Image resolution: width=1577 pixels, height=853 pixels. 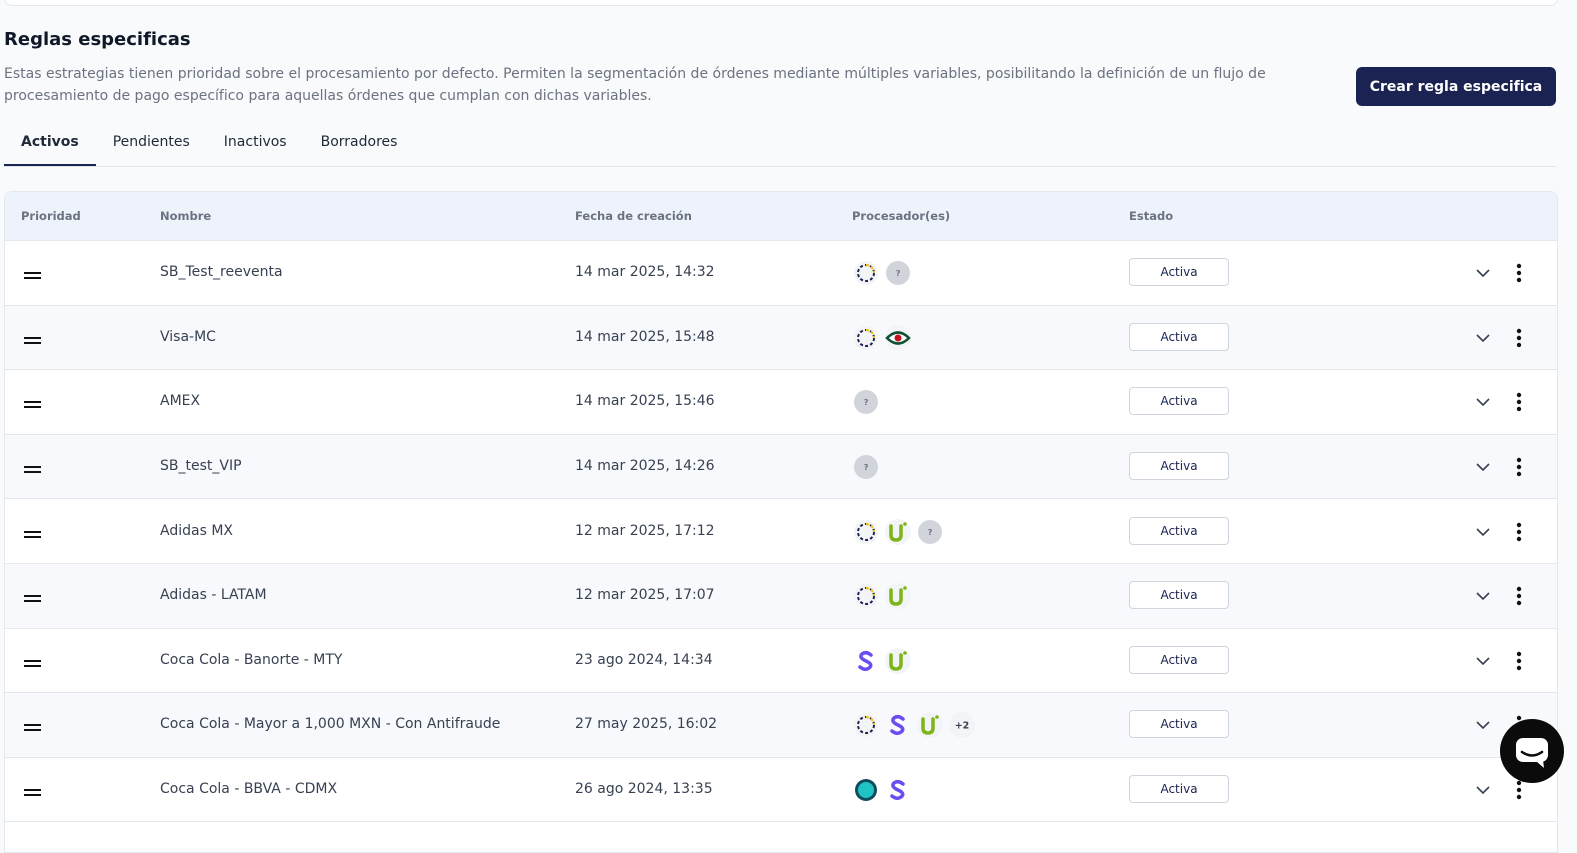 What do you see at coordinates (645, 336) in the screenshot?
I see `creation-date: 14 mar 2025, 15:48` at bounding box center [645, 336].